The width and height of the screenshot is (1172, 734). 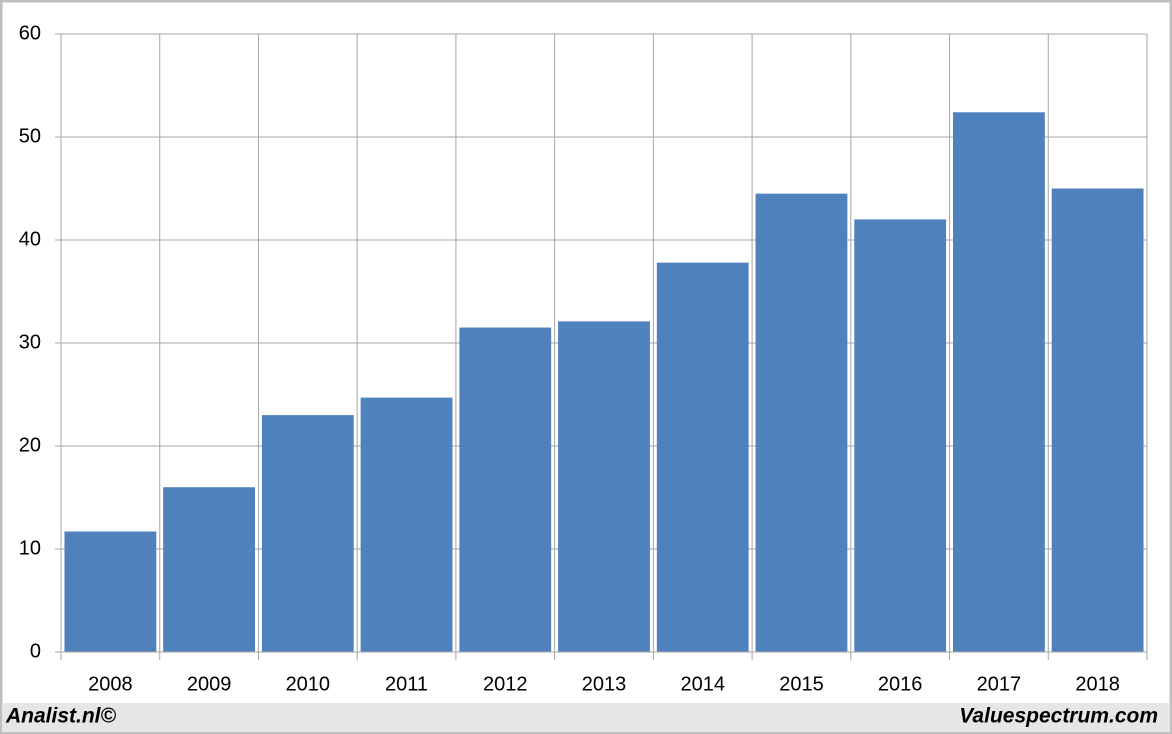 What do you see at coordinates (586, 717) in the screenshot?
I see `footer-bar` at bounding box center [586, 717].